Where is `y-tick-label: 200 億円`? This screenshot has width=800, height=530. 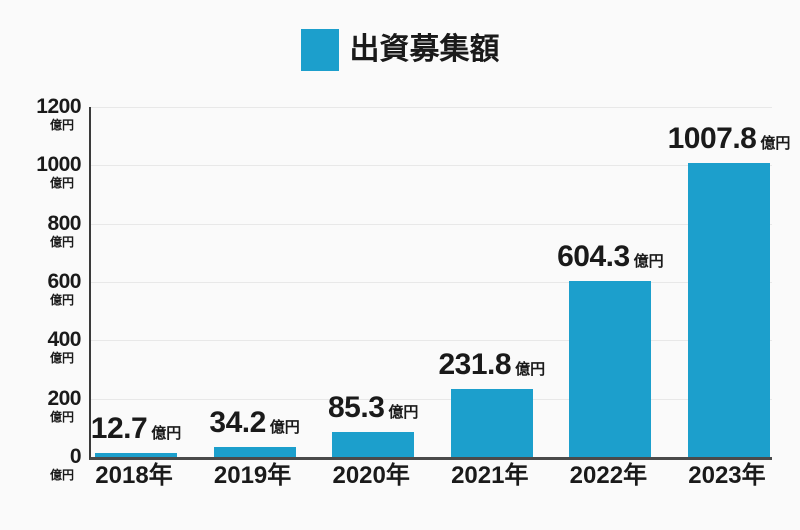
y-tick-label: 200 億円 is located at coordinates (43, 405).